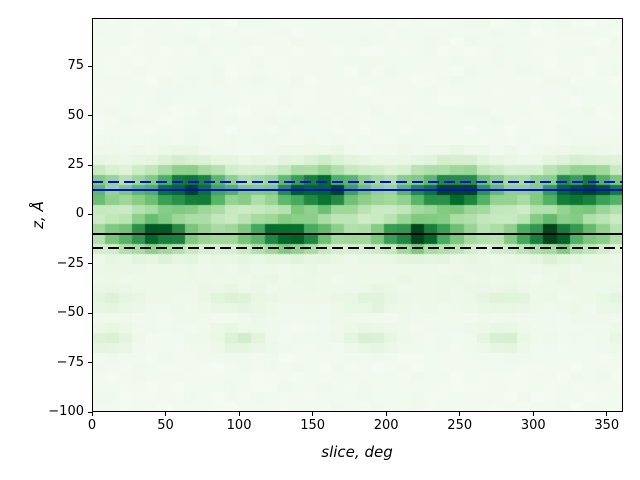 This screenshot has width=640, height=480. I want to click on x-tick-label: 0, so click(92, 425).